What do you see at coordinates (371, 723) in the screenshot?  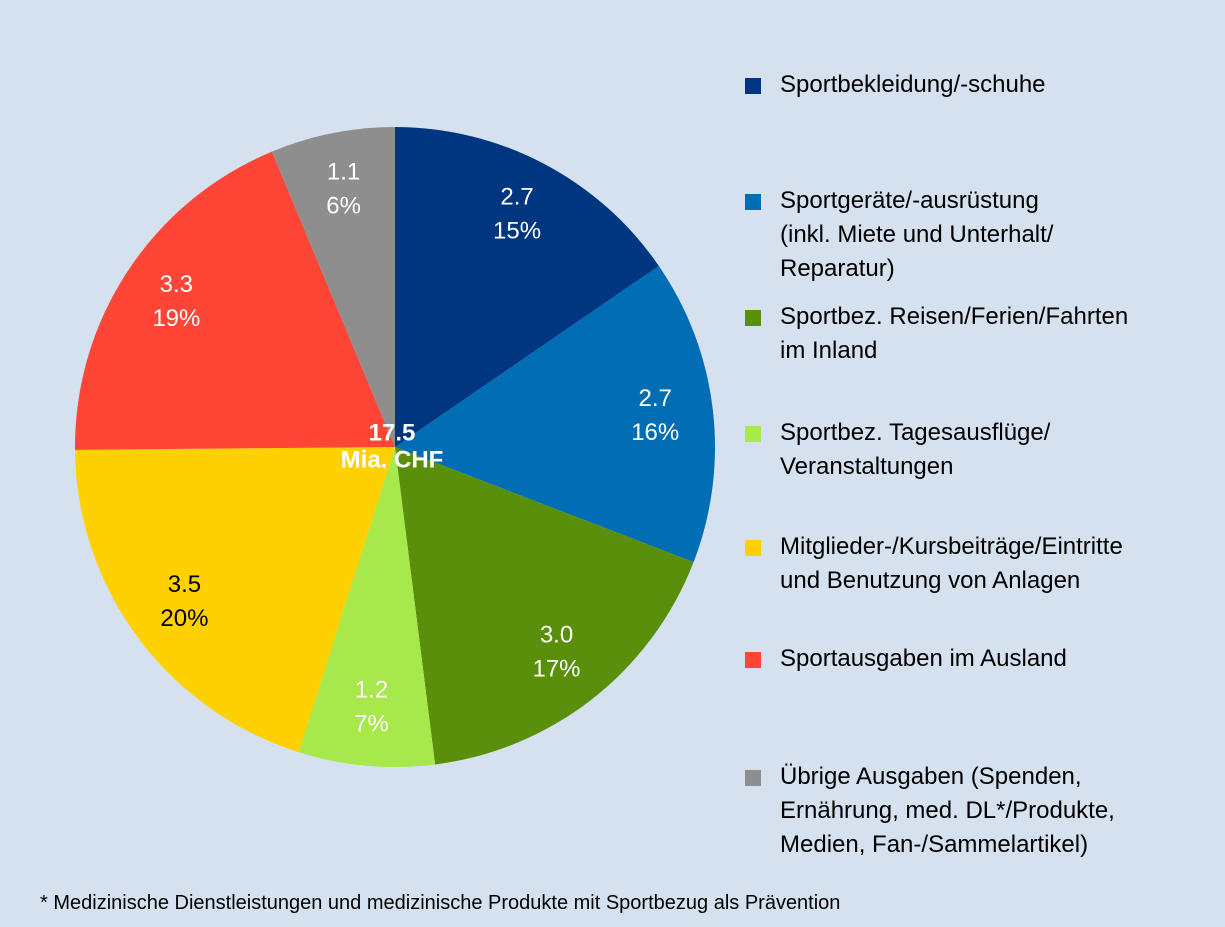 I see `percent-label: 7%` at bounding box center [371, 723].